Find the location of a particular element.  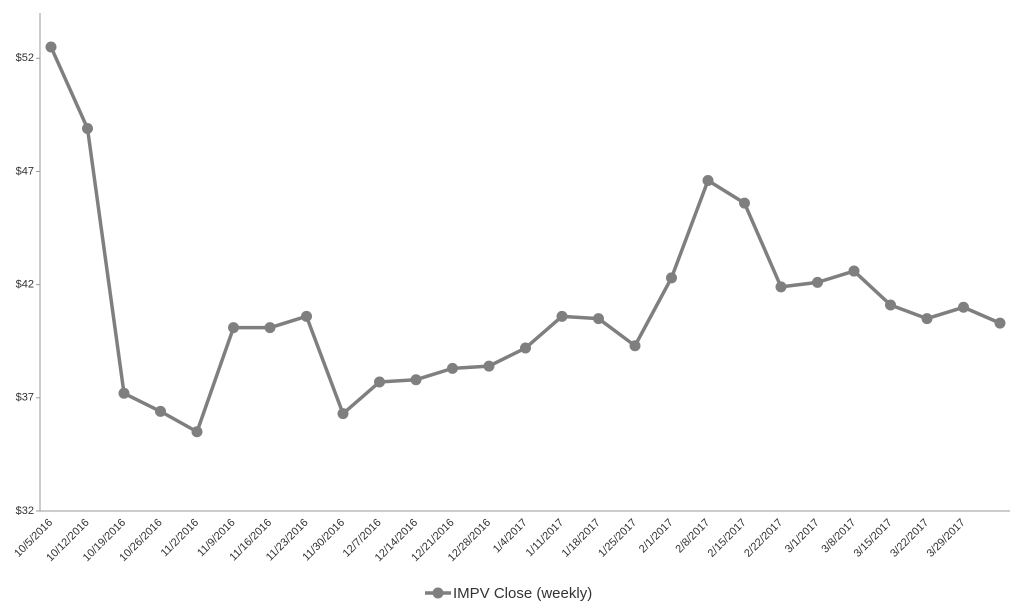

x-tick-label: 3/15/2017 is located at coordinates (873, 538).